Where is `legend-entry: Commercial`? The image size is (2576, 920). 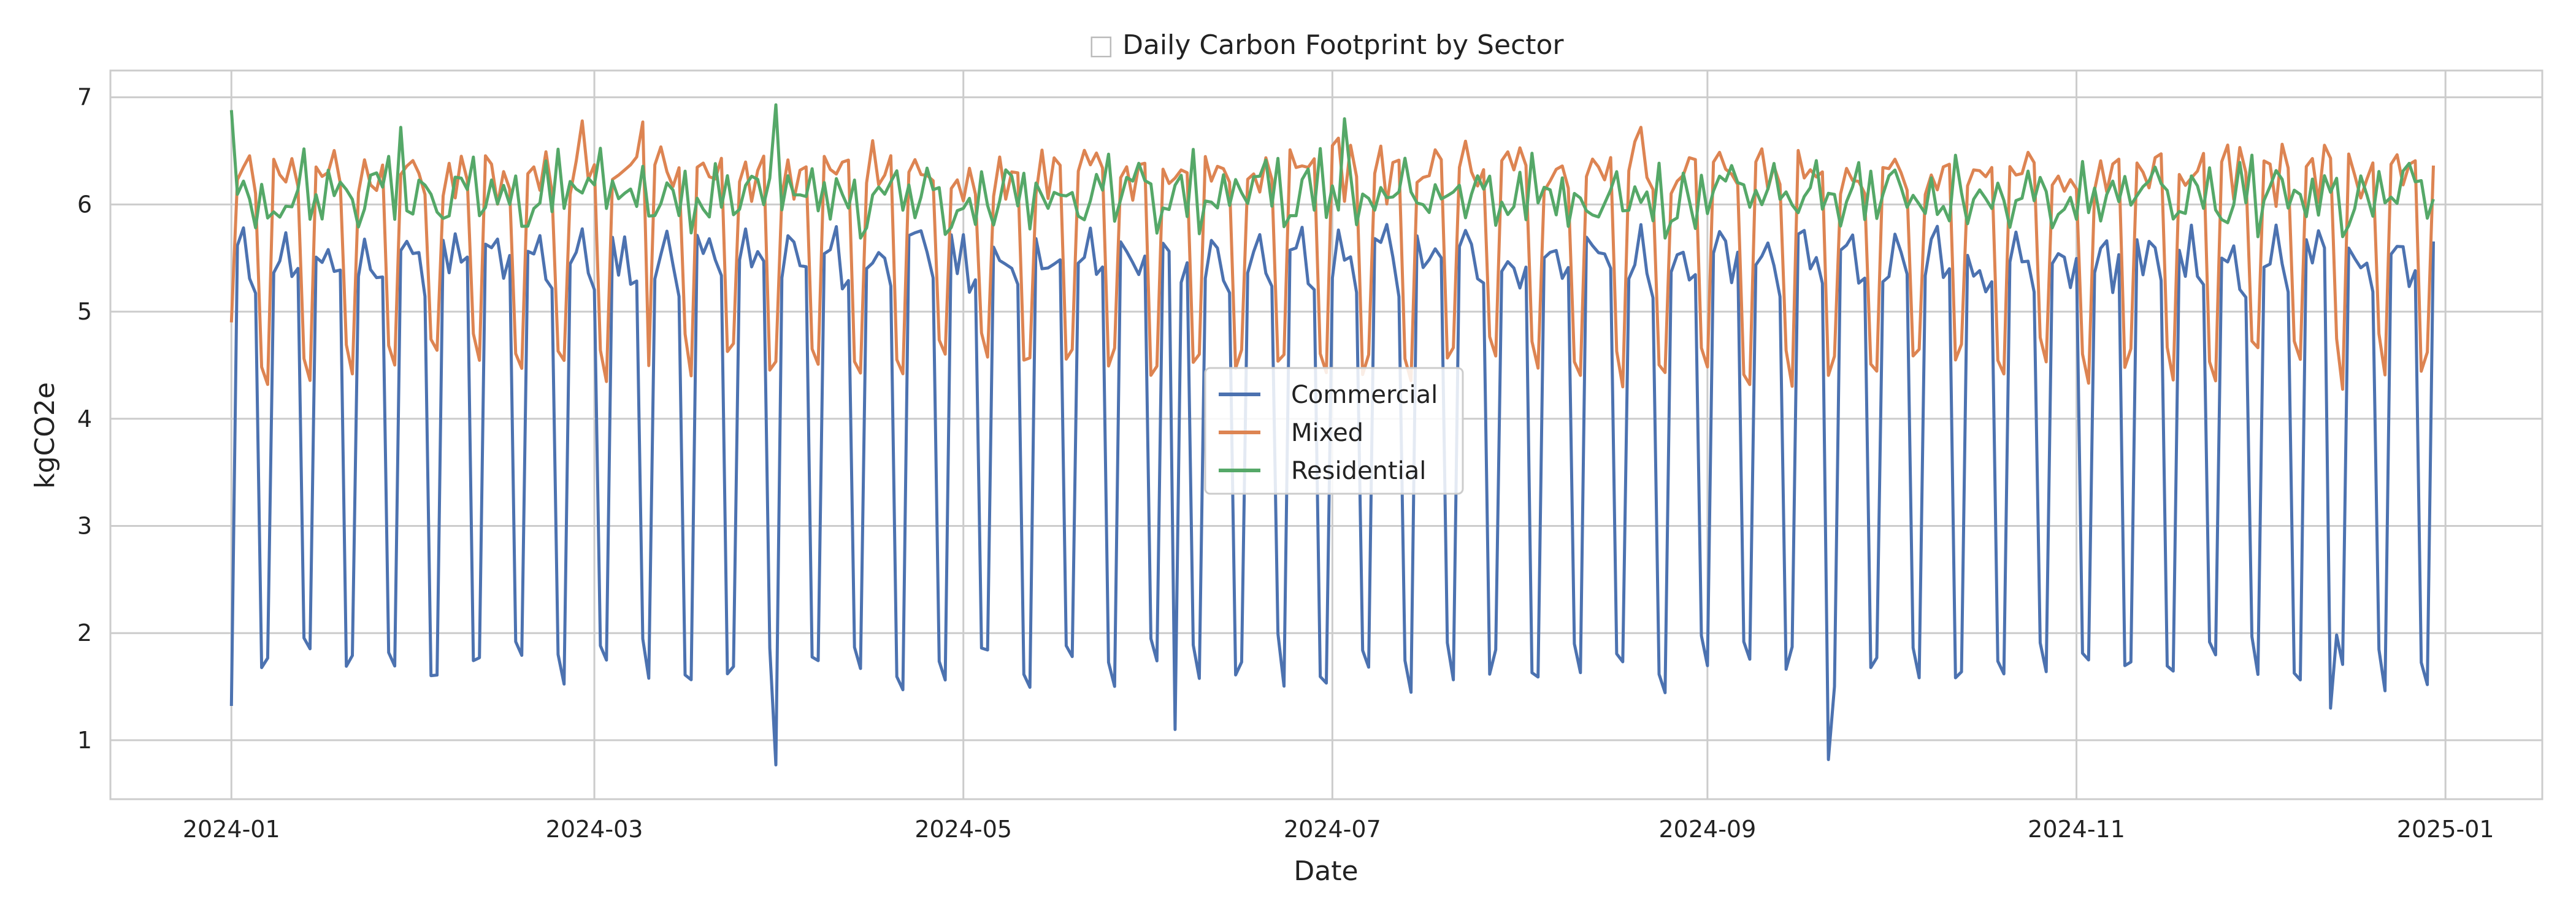
legend-entry: Commercial is located at coordinates (1364, 395).